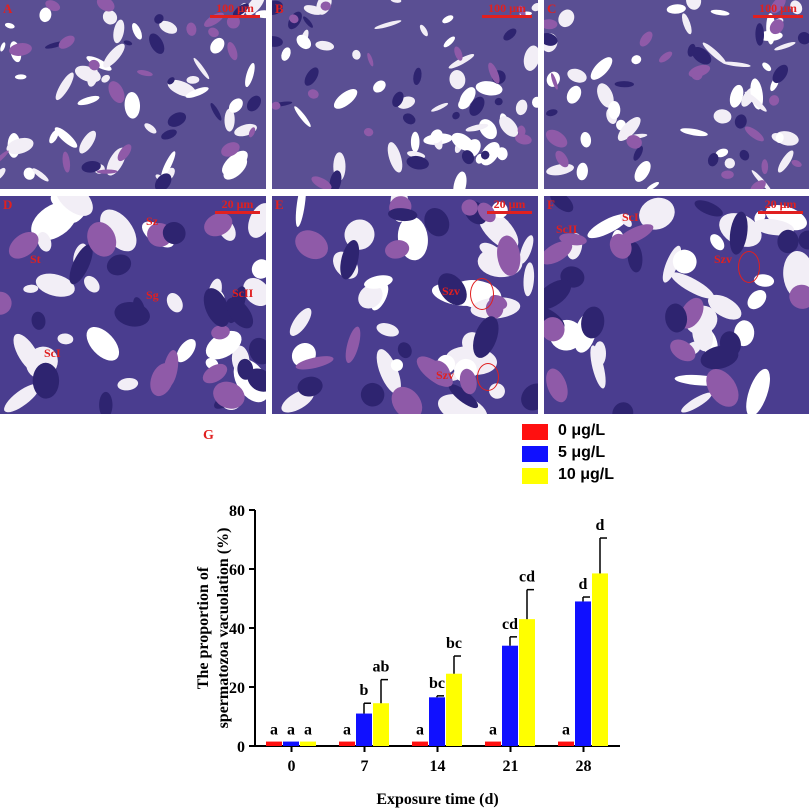 Image resolution: width=809 pixels, height=812 pixels. I want to click on y-tick-label: 80, so click(237, 511).